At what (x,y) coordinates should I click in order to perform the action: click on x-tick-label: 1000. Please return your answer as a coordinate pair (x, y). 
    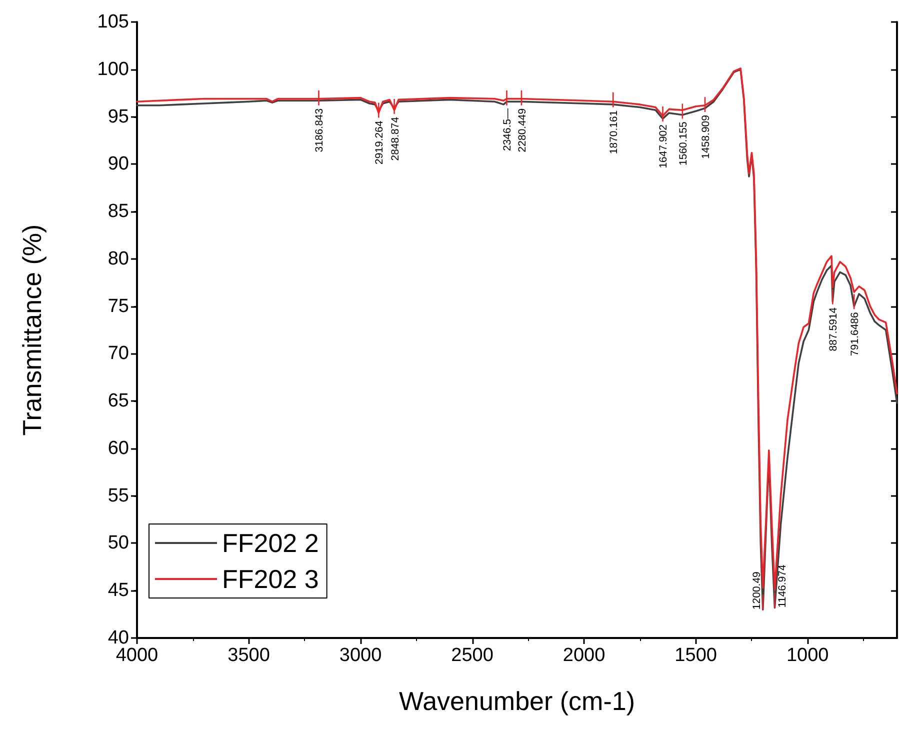
    Looking at the image, I should click on (807, 655).